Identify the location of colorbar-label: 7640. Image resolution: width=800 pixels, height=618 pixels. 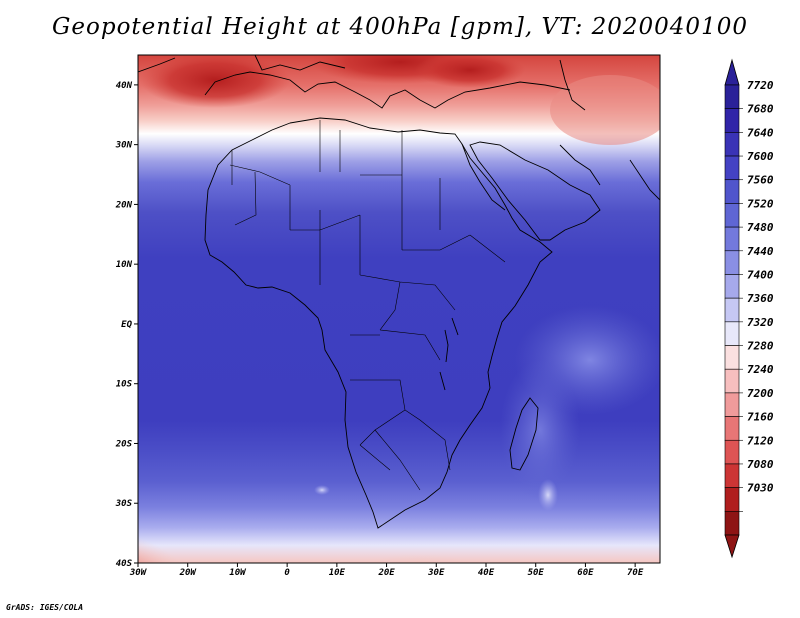
(760, 132).